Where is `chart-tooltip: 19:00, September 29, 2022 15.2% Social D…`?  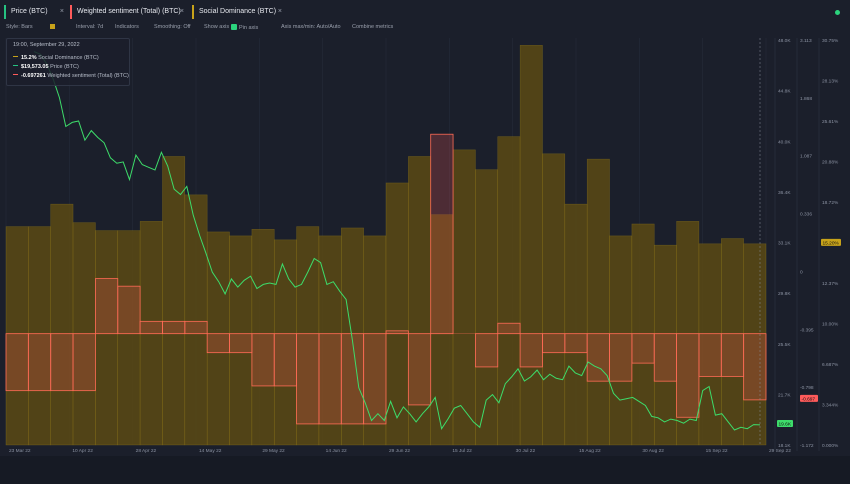
chart-tooltip: 19:00, September 29, 2022 15.2% Social D… is located at coordinates (68, 62).